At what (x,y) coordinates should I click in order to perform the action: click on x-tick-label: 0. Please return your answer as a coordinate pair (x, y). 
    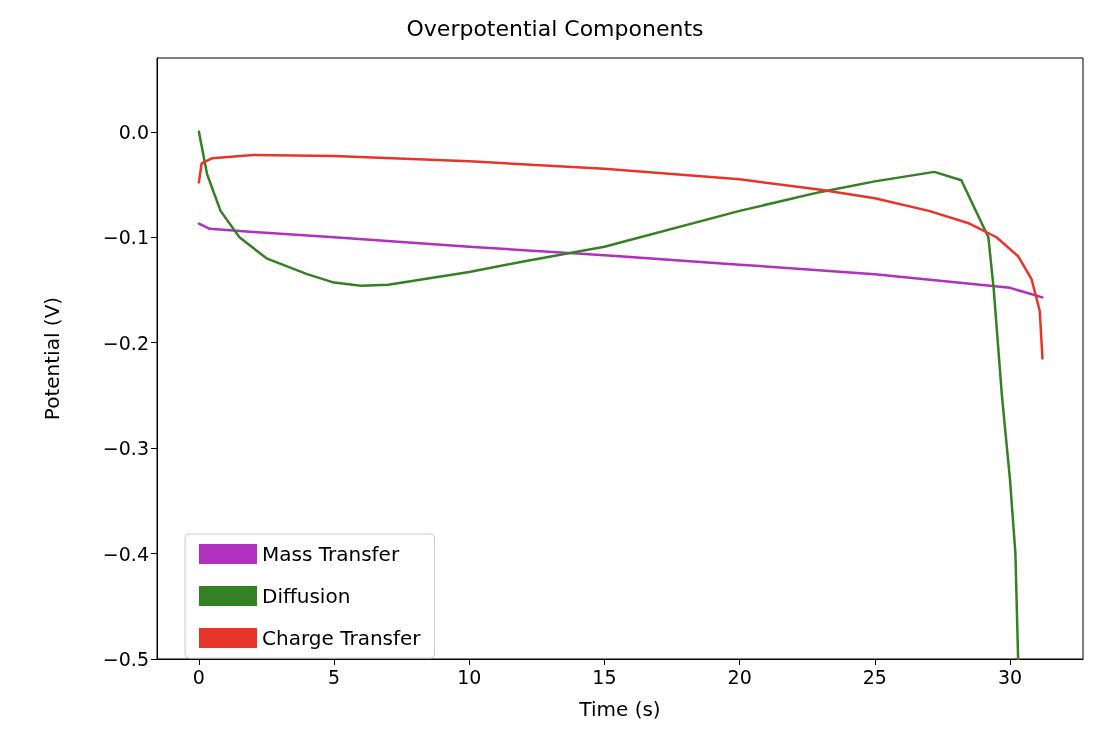
    Looking at the image, I should click on (198, 676).